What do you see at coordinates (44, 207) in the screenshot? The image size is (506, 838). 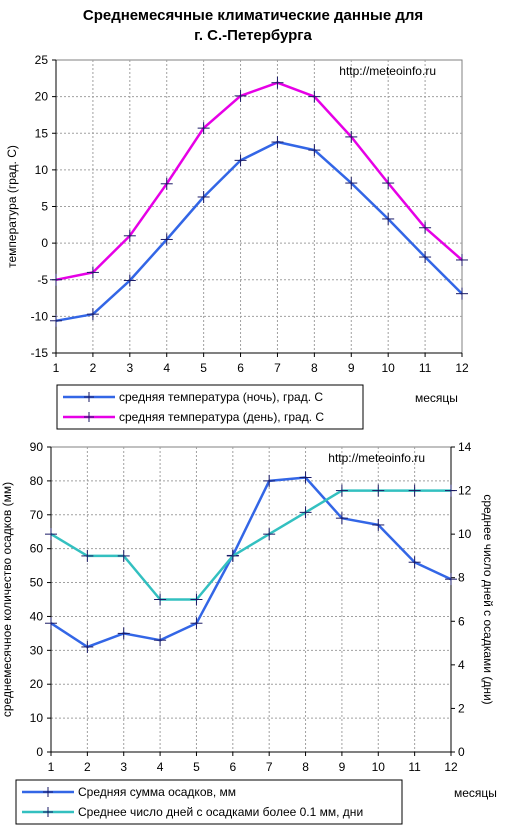 I see `y-tick-label: 5` at bounding box center [44, 207].